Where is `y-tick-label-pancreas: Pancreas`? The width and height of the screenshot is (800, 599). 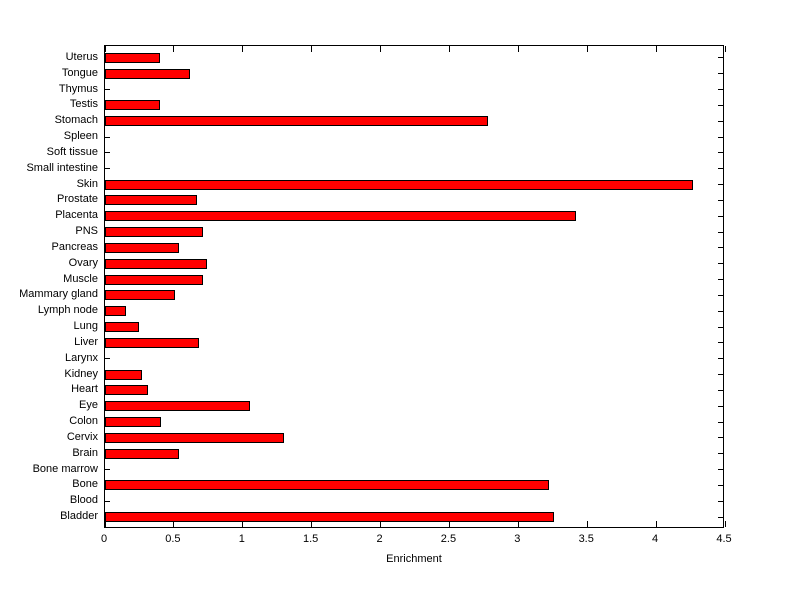 y-tick-label-pancreas: Pancreas is located at coordinates (74, 246).